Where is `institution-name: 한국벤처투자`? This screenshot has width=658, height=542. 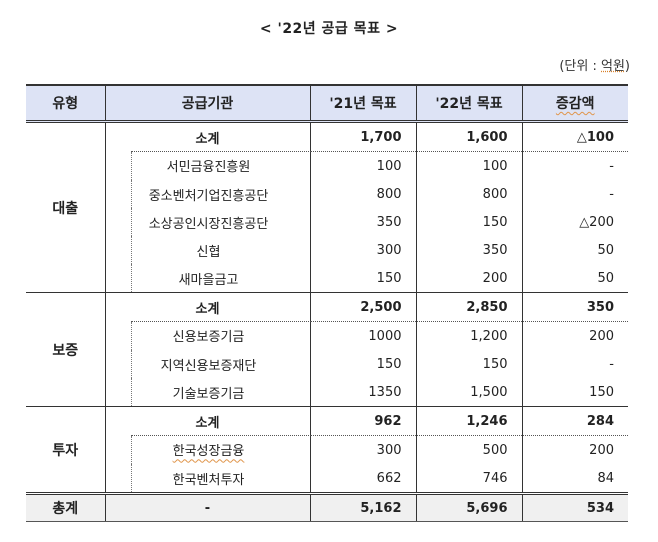
institution-name: 한국벤처투자 is located at coordinates (220, 478).